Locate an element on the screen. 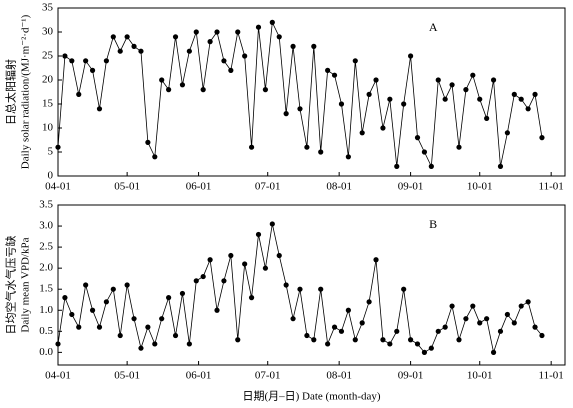  y-tick-label: 10 is located at coordinates (48, 128).